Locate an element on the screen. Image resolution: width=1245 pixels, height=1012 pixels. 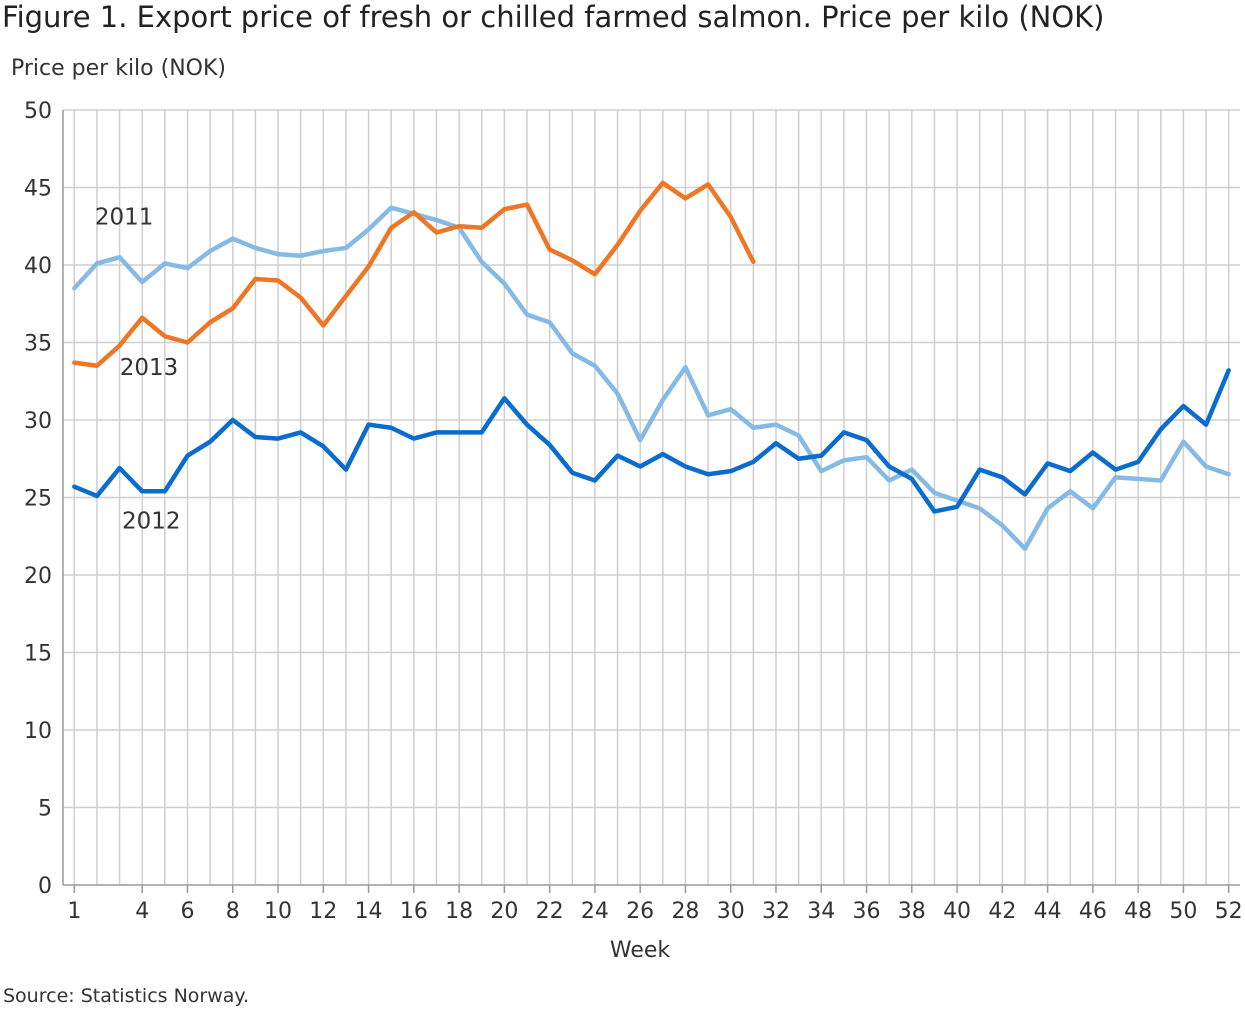
x-tick-label: 28 is located at coordinates (685, 911).